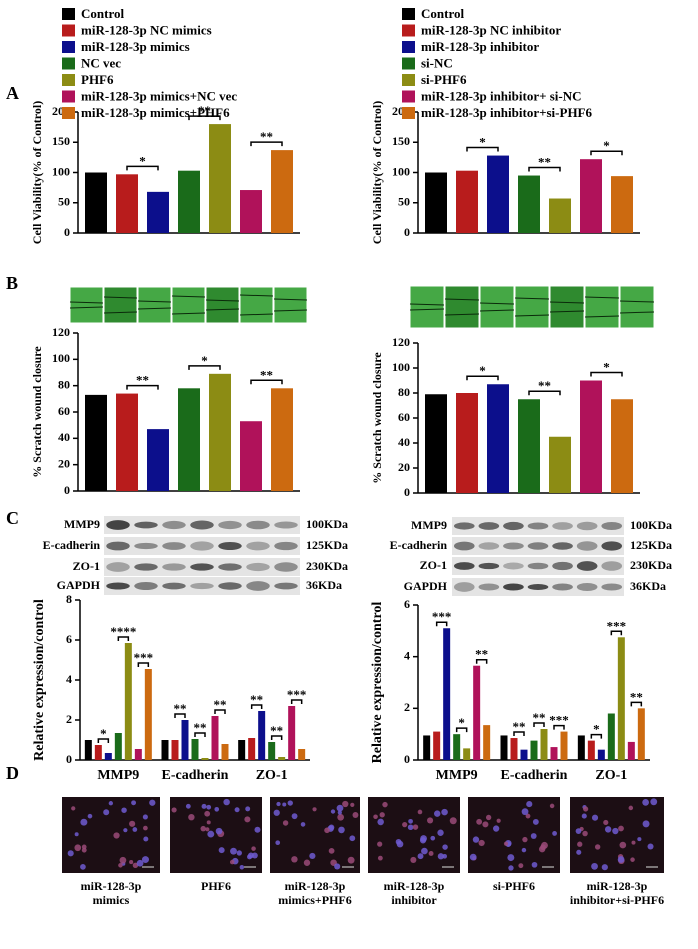  What do you see at coordinates (480, 46) in the screenshot?
I see `legend-label: miR-128-3p inhibitor` at bounding box center [480, 46].